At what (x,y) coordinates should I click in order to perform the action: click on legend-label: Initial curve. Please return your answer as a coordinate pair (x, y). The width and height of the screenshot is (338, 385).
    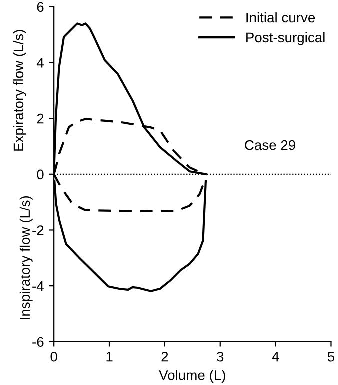
    Looking at the image, I should click on (281, 17).